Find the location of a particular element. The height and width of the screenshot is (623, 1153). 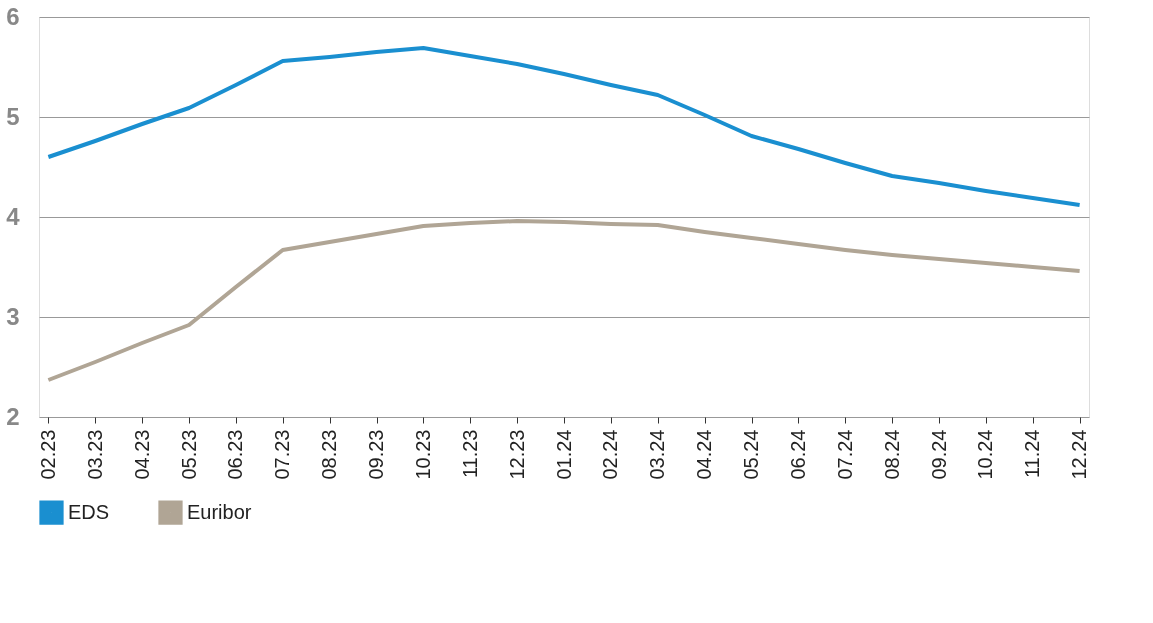

x-tick-label: 05.24 is located at coordinates (751, 454).